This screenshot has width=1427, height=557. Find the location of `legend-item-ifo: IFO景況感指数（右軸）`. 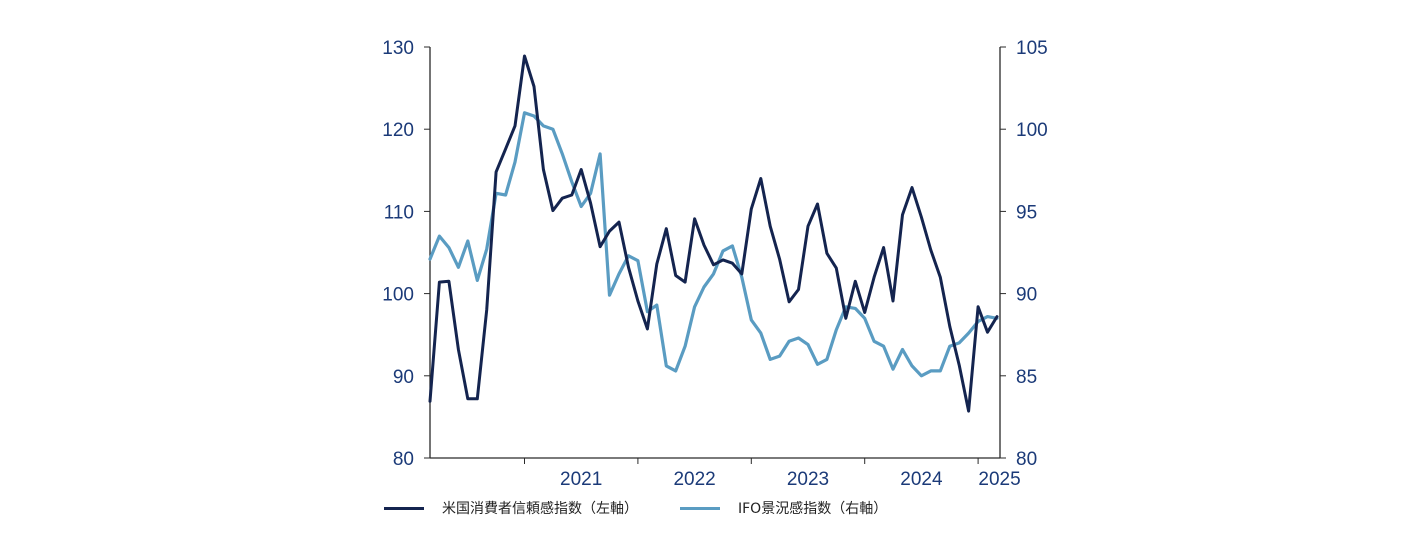

legend-item-ifo: IFO景況感指数（右軸） is located at coordinates (783, 508).